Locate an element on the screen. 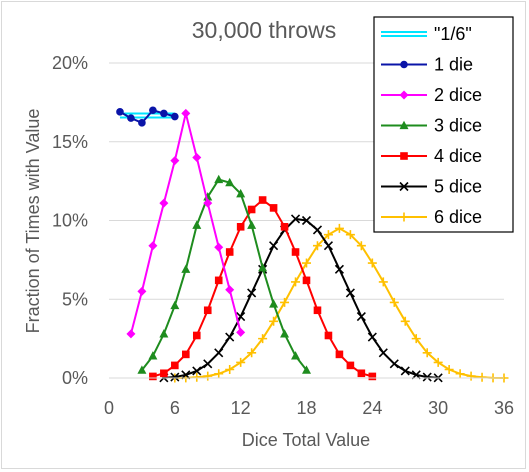  x-tick-label: 6 is located at coordinates (175, 408).